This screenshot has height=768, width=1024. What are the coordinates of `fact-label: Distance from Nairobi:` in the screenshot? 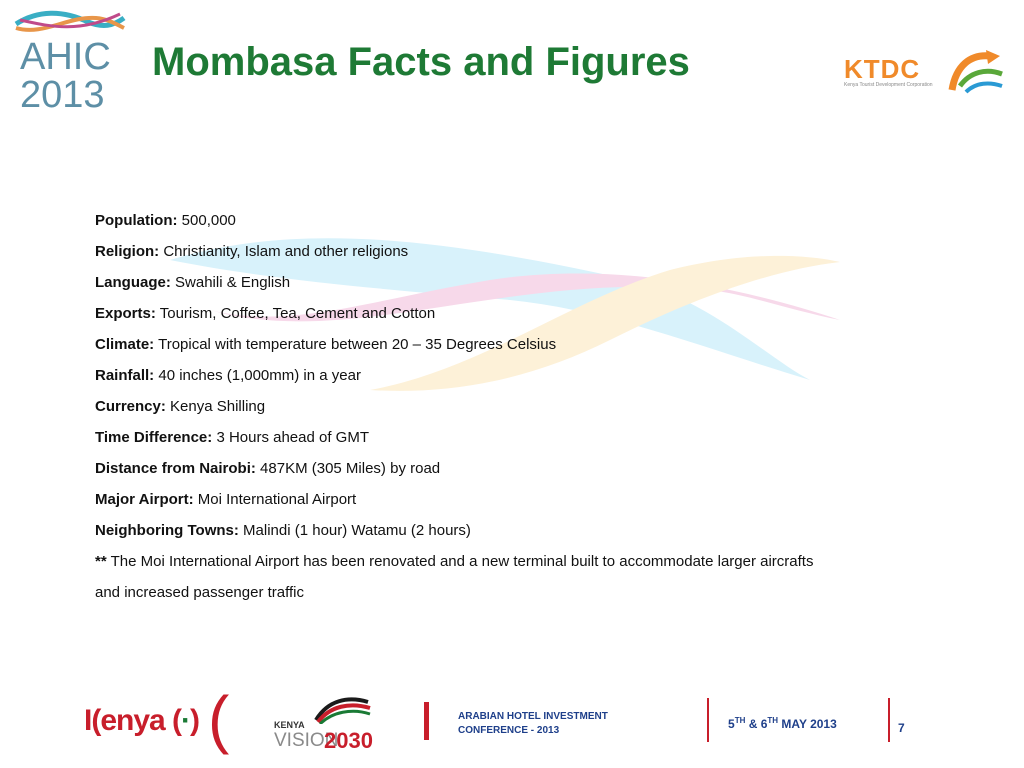 It's located at (175, 468).